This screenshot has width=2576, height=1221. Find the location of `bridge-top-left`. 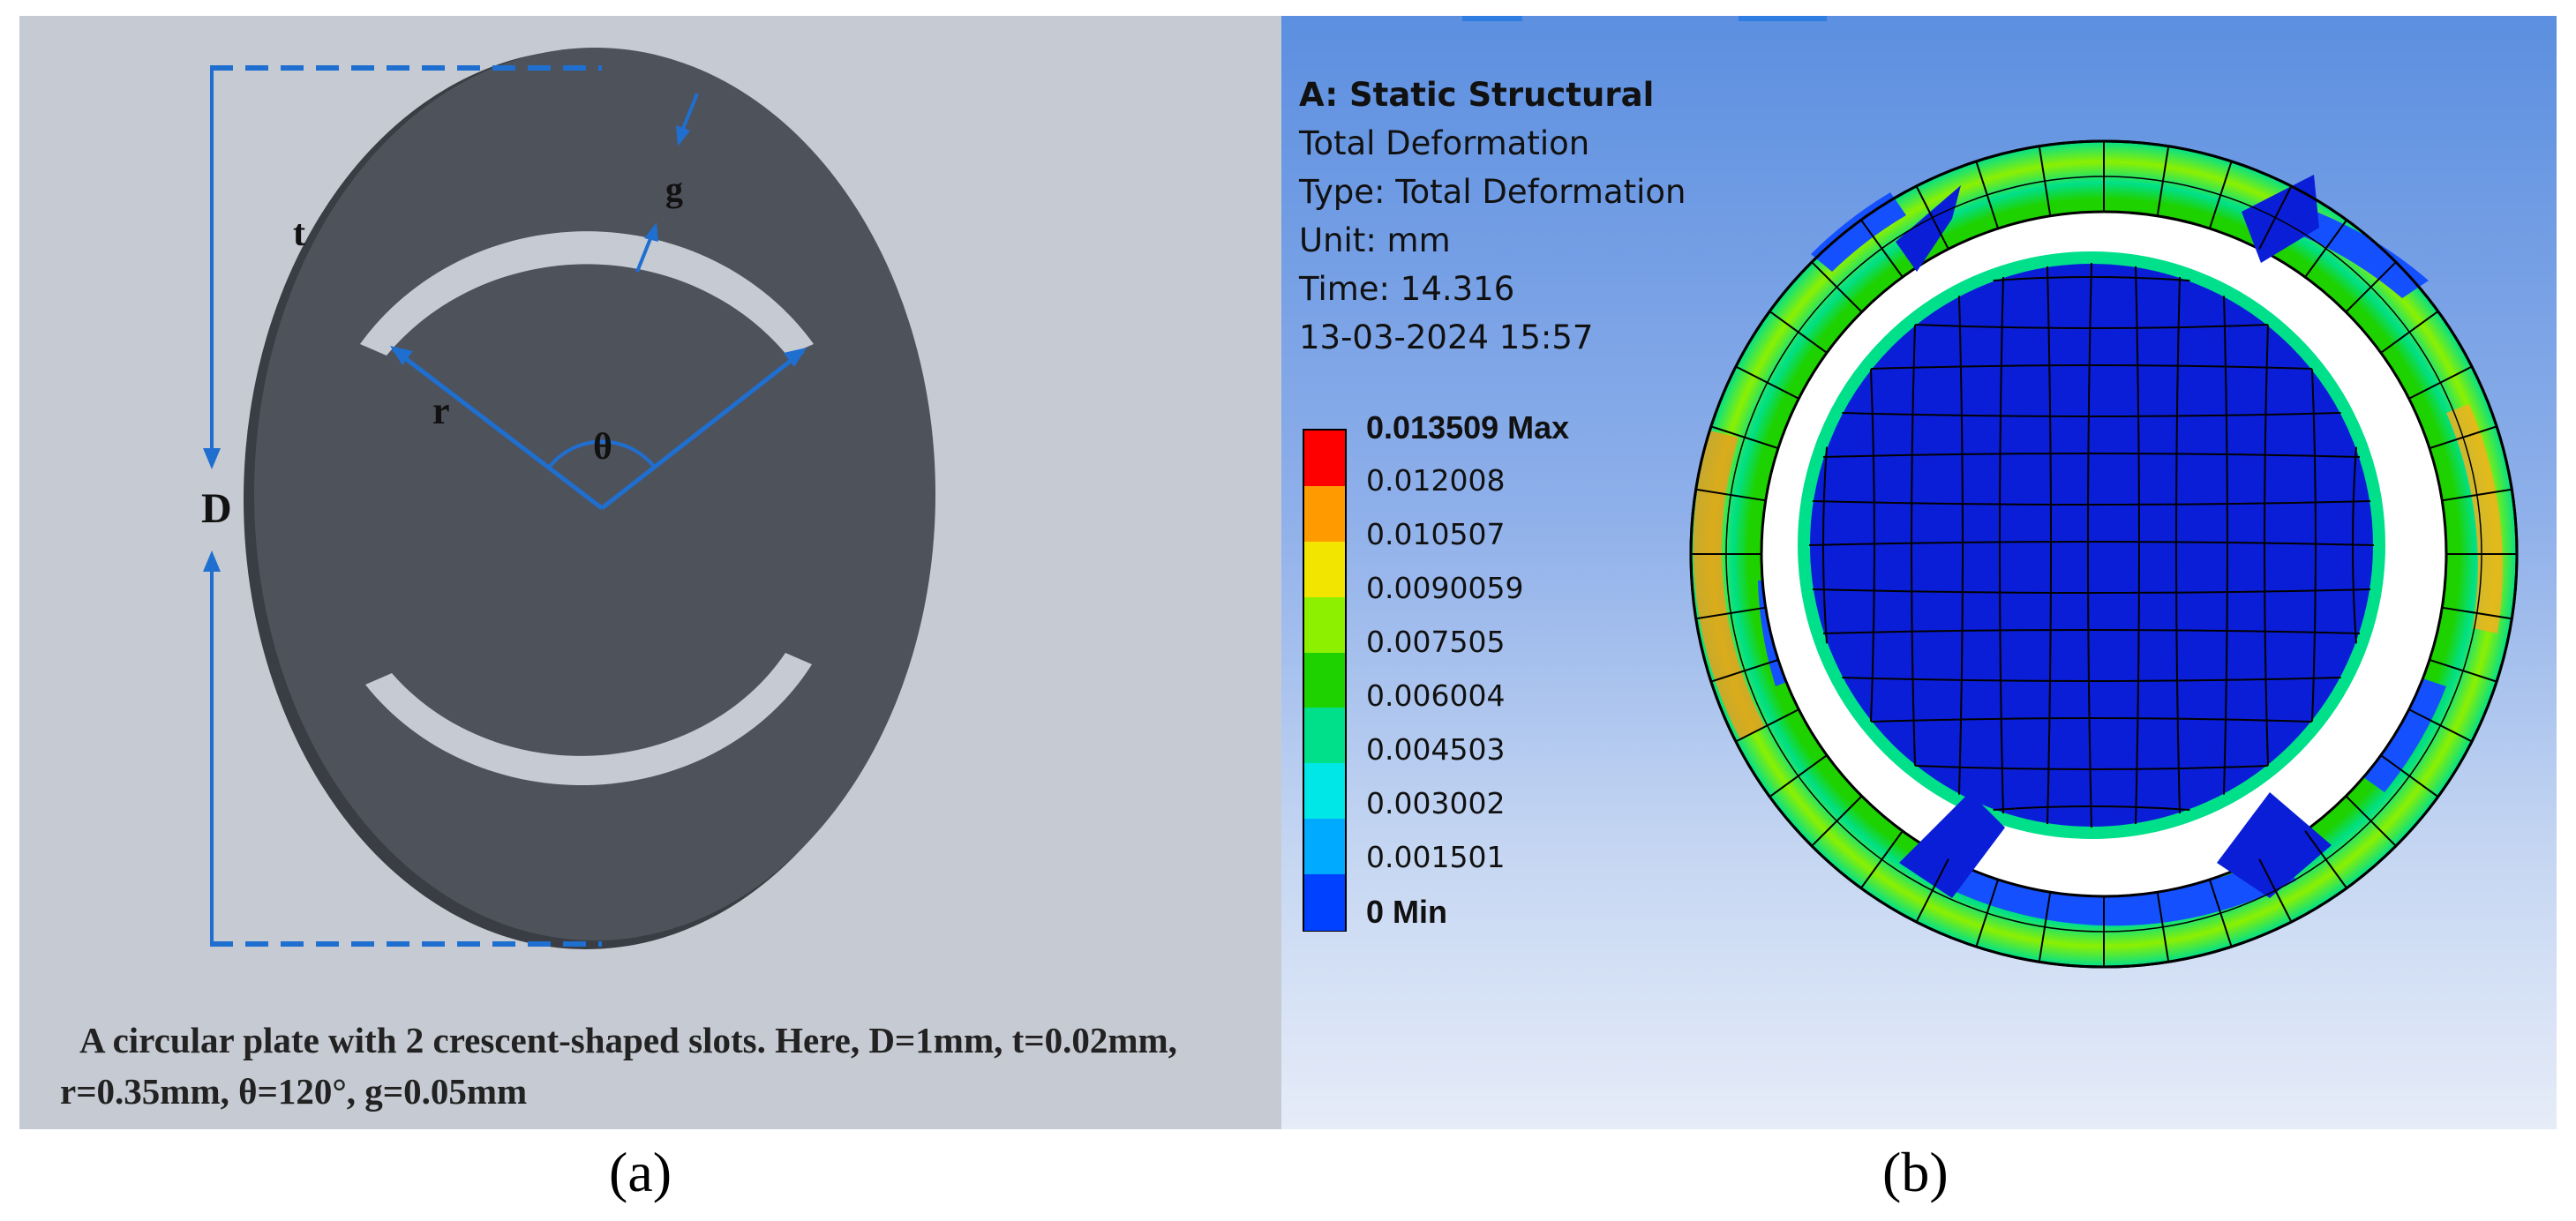

bridge-top-left is located at coordinates (1928, 228).